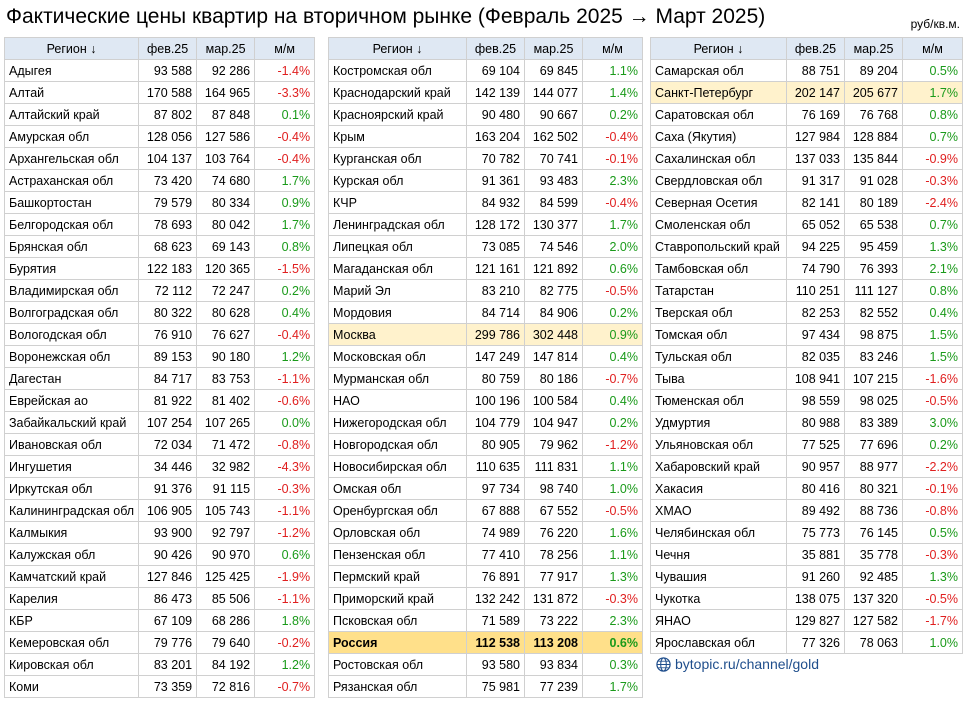  I want to click on table-row: Забайкальский край 107 254 107 265 0.0%, so click(159, 422).